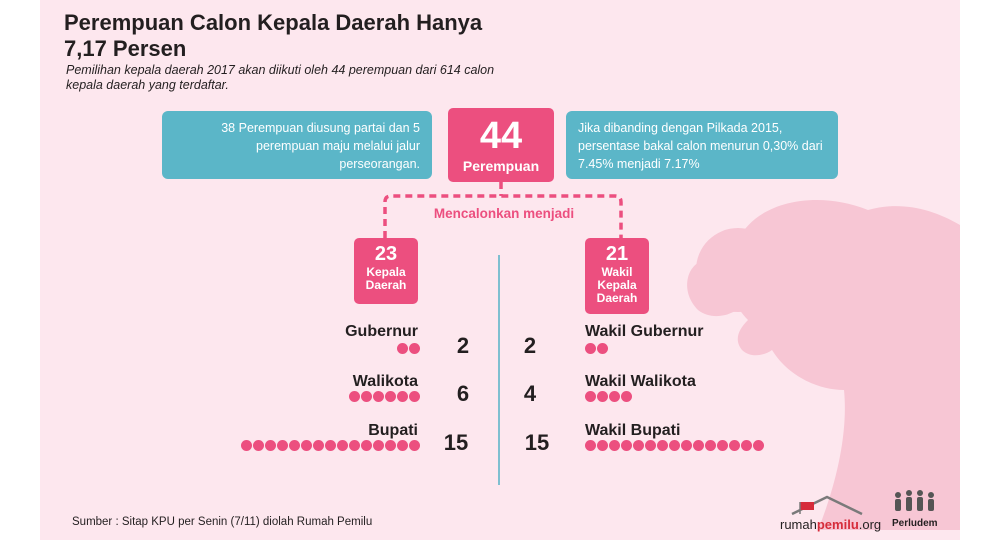 The image size is (1000, 540). I want to click on count-wakil-bupati: 15, so click(537, 442).